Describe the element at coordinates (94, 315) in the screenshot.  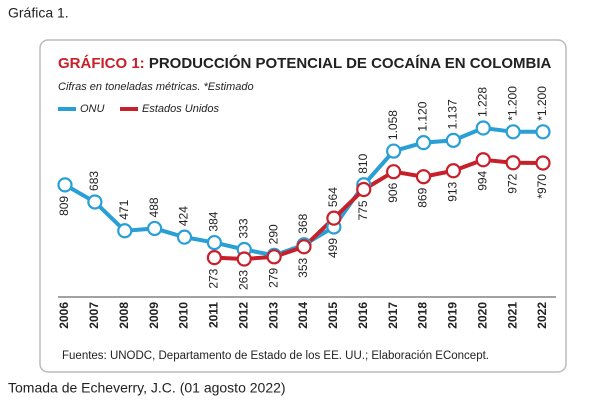
I see `x-tick-label: 2007` at that location.